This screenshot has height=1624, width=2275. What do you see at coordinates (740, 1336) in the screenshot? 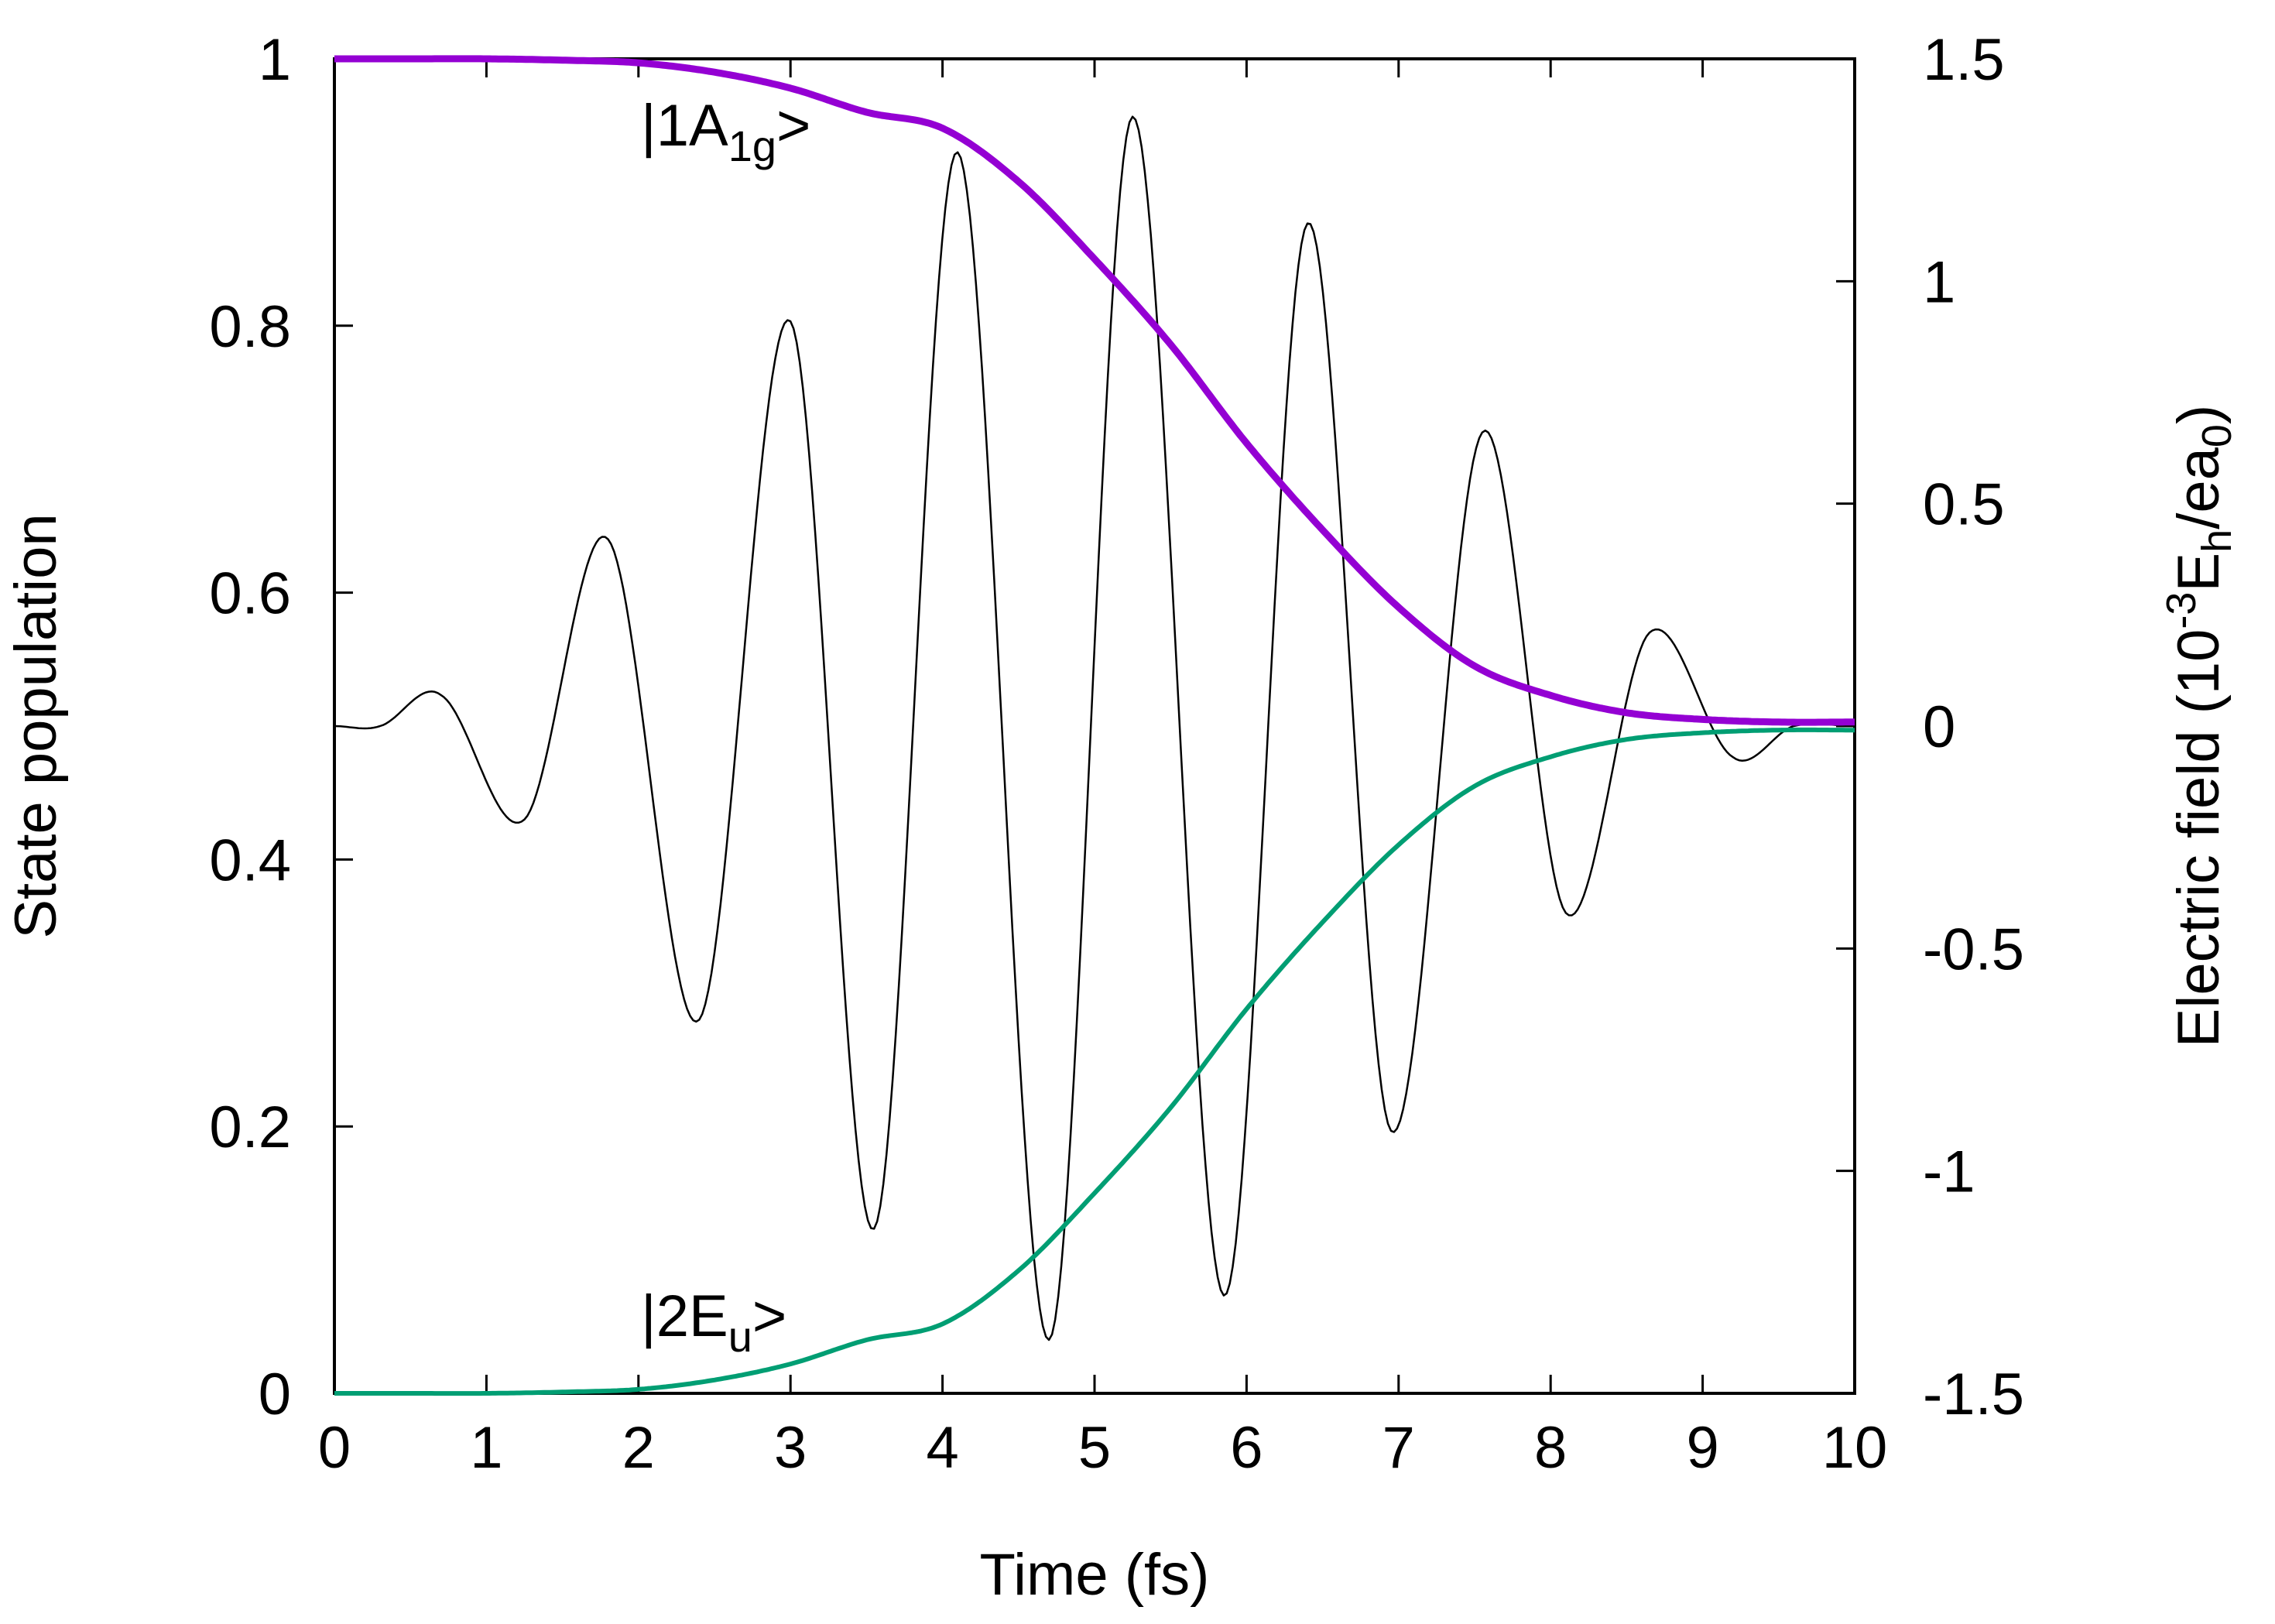
I see `annotation-2eu-sub: u` at bounding box center [740, 1336].